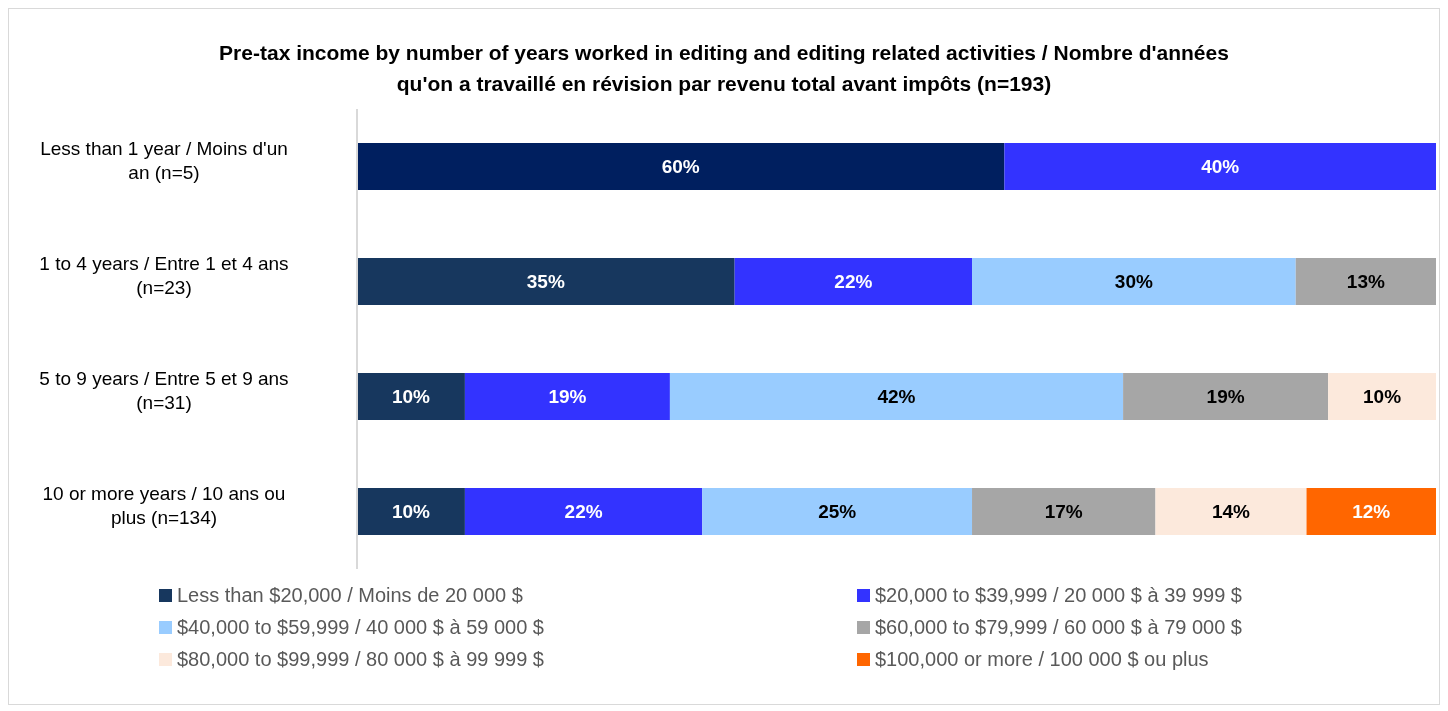 Image resolution: width=1448 pixels, height=711 pixels. I want to click on y-tick-label: 1 to 4 years / Entre 1 et 4 ans (n=23), so click(164, 275).